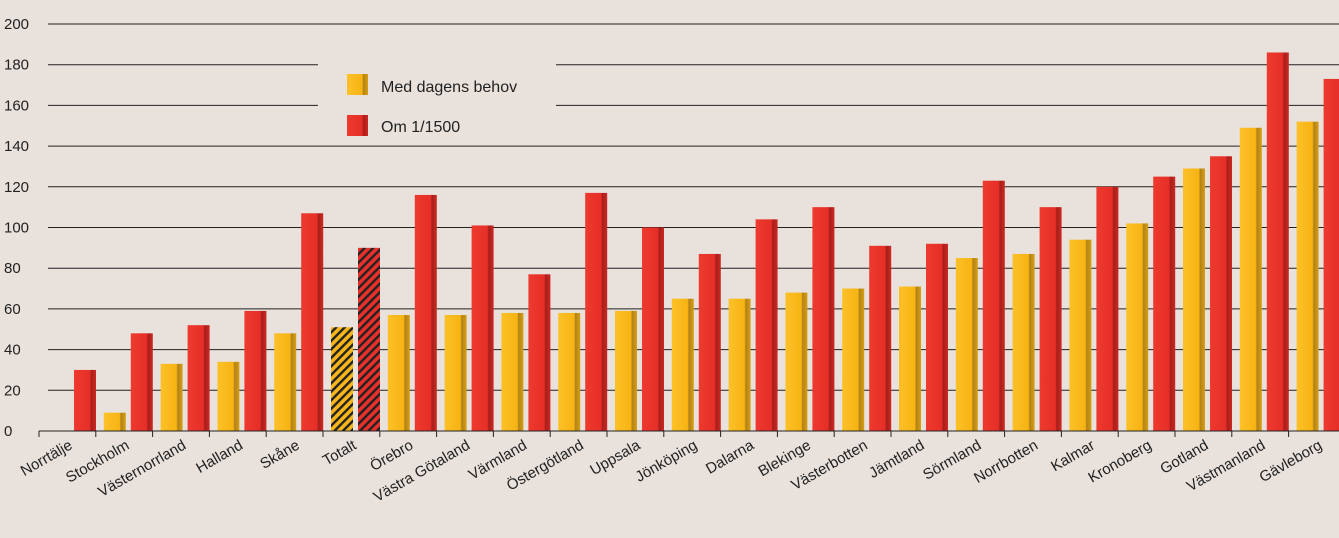  Describe the element at coordinates (896, 459) in the screenshot. I see `x-tick-label: Jämtland` at that location.